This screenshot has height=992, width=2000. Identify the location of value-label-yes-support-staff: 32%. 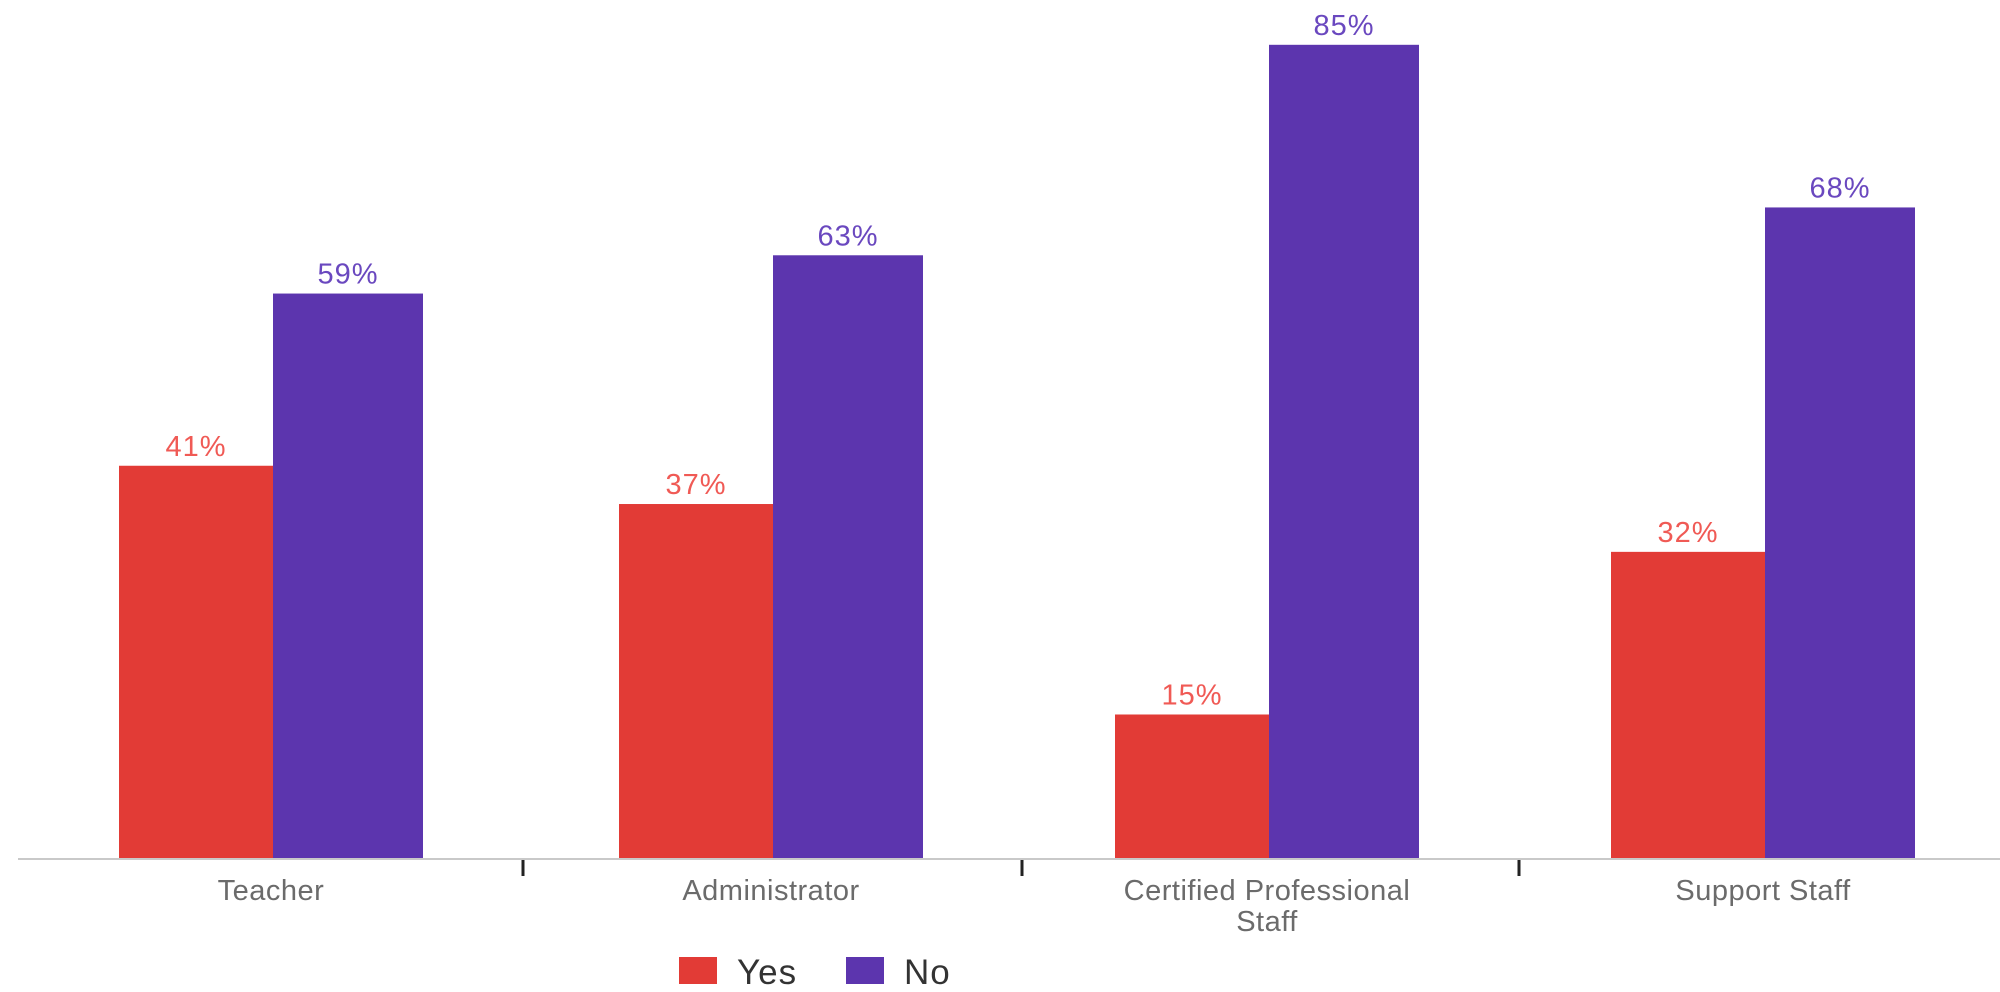
(1687, 533).